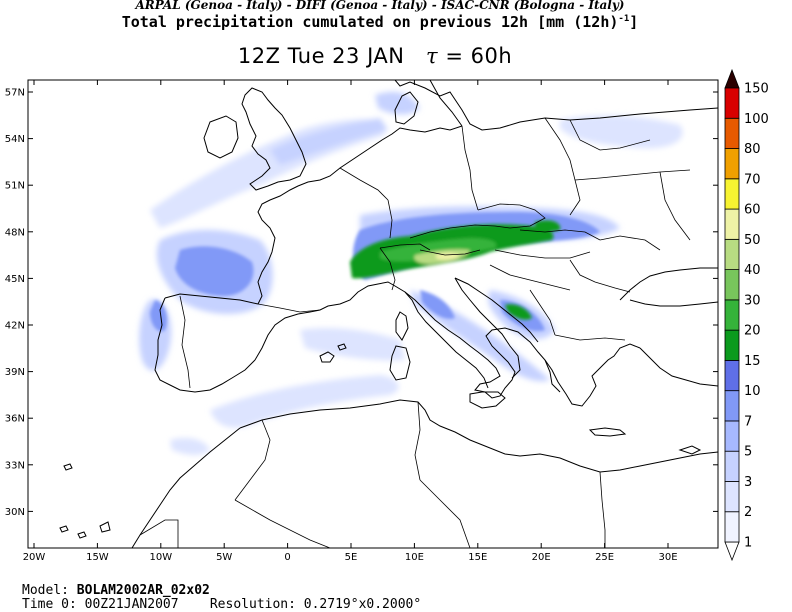  What do you see at coordinates (211, 299) in the screenshot?
I see `coast-iberia-north` at bounding box center [211, 299].